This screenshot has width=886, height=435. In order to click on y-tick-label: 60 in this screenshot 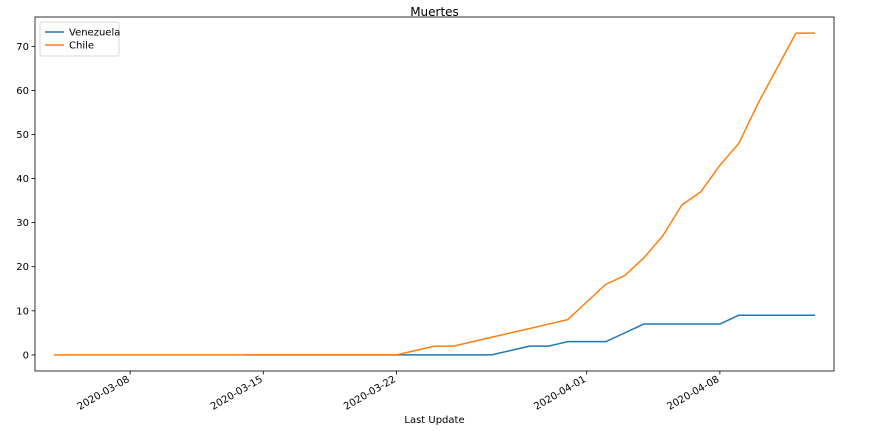, I will do `click(22, 91)`.